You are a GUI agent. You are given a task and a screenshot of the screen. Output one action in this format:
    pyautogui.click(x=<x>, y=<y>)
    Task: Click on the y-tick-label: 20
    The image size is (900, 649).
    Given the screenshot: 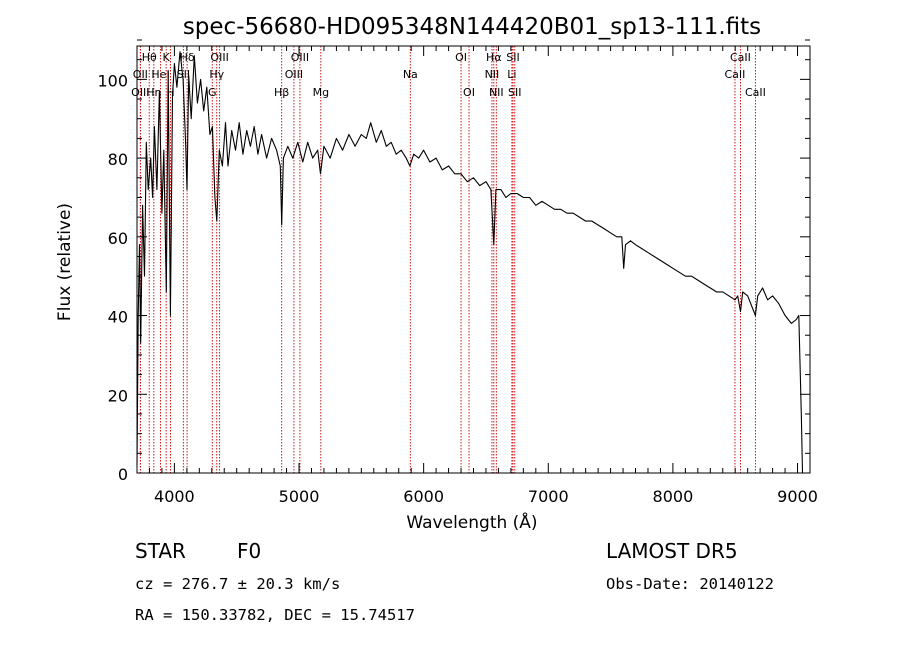 What is the action you would take?
    pyautogui.click(x=118, y=395)
    